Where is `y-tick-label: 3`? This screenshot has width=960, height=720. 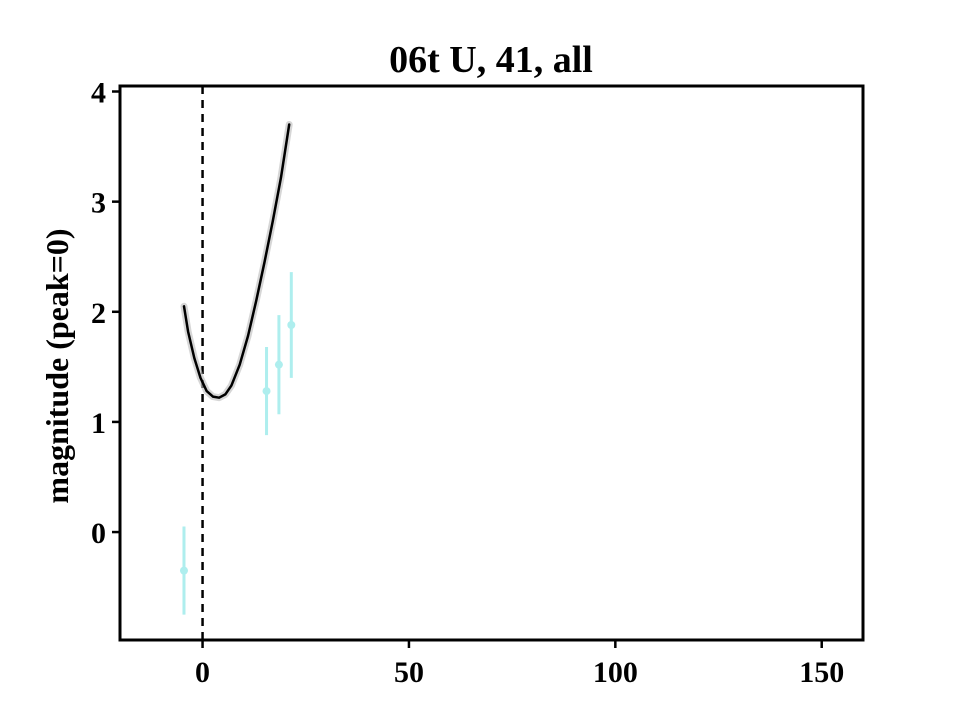 y-tick-label: 3 is located at coordinates (98, 203).